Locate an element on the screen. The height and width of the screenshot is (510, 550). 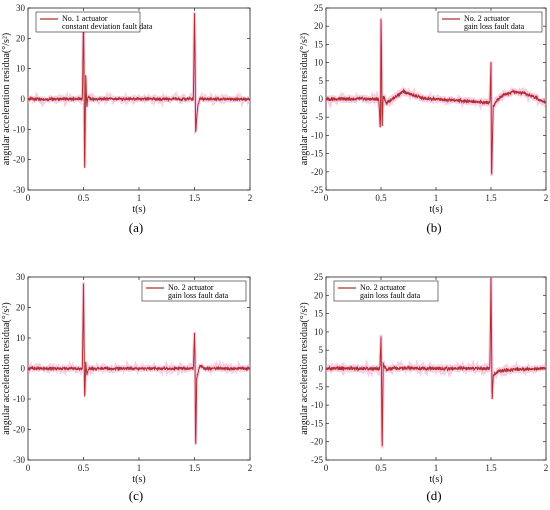
panel-label: (a) is located at coordinates (136, 227).